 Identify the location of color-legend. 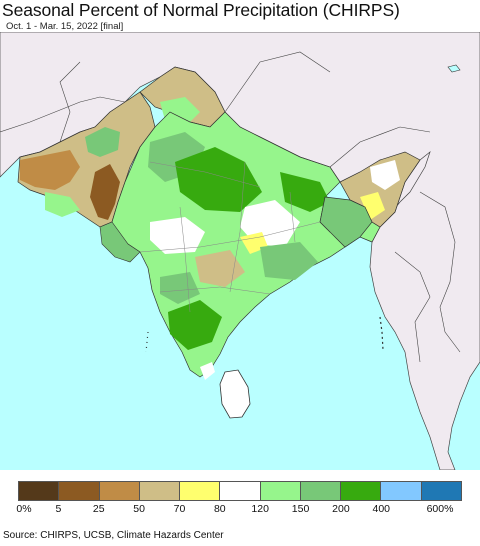
(240, 491).